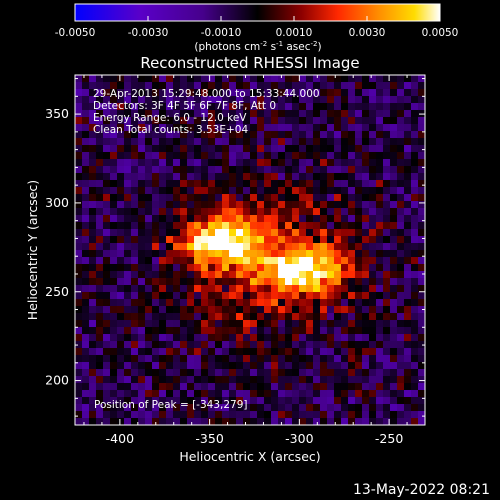 Image resolution: width=500 pixels, height=500 pixels. Describe the element at coordinates (389, 438) in the screenshot. I see `x-tick-label: -250` at that location.